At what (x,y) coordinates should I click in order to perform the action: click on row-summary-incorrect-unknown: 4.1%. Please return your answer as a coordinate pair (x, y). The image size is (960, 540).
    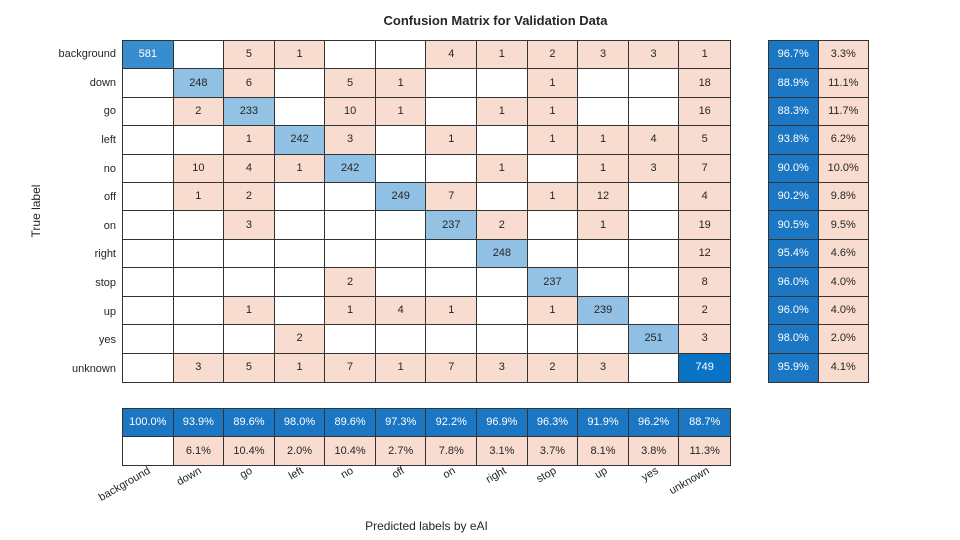
    Looking at the image, I should click on (843, 367).